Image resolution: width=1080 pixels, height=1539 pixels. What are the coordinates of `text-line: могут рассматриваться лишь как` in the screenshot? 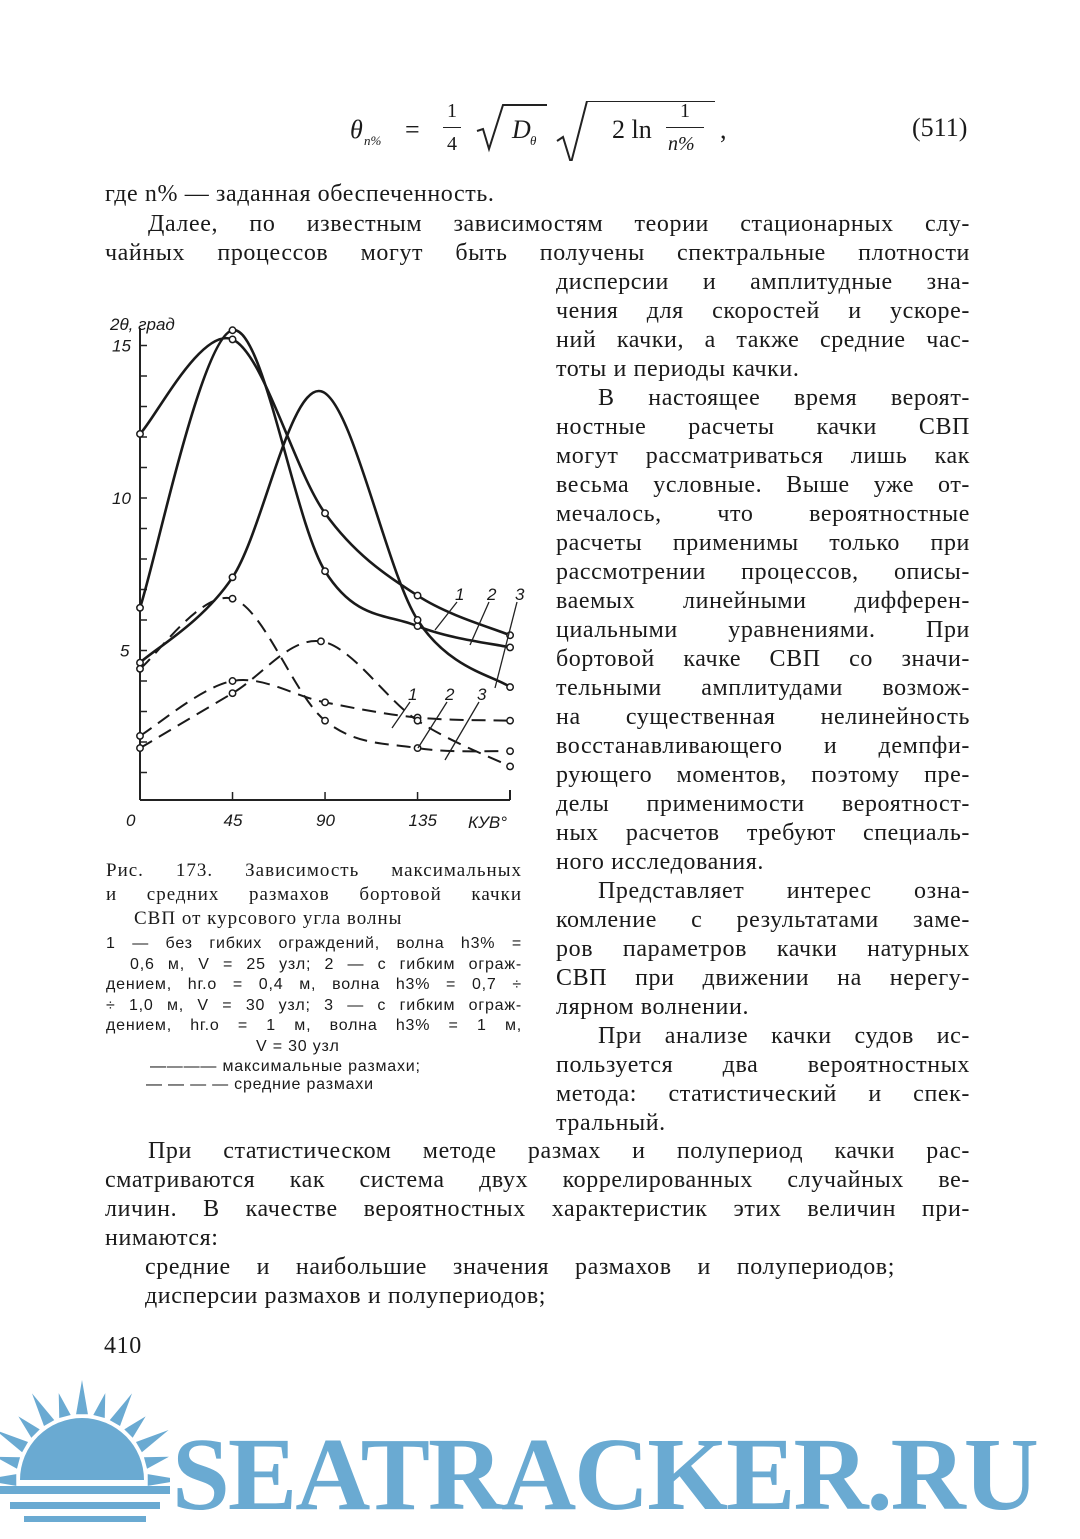 It's located at (763, 456).